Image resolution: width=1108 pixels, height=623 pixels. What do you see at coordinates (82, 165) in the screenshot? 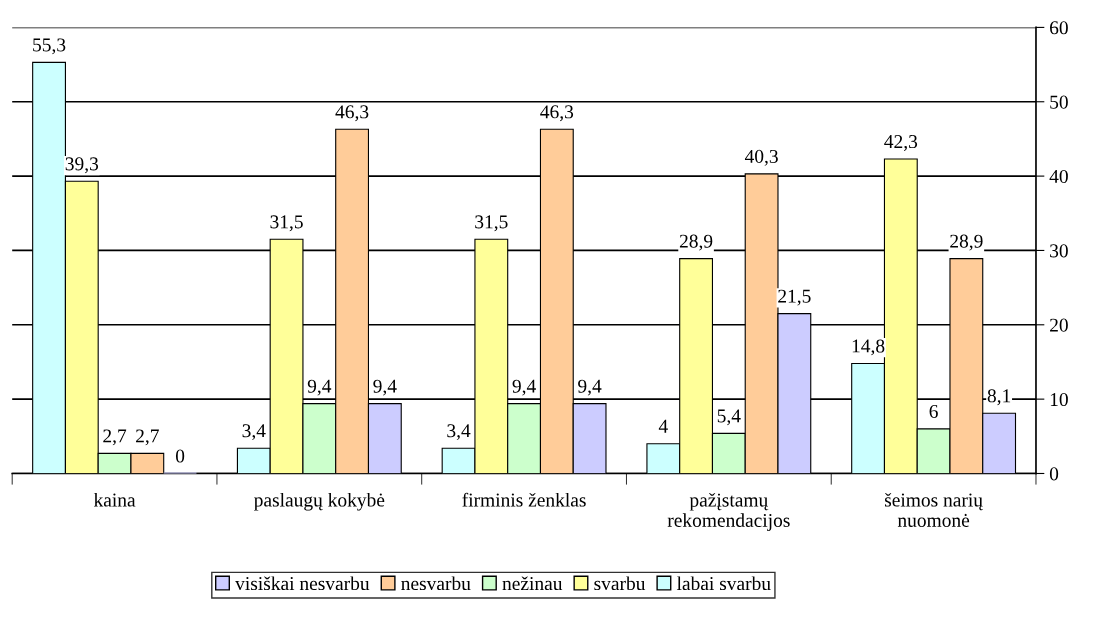
I see `data-label: 39,3` at bounding box center [82, 165].